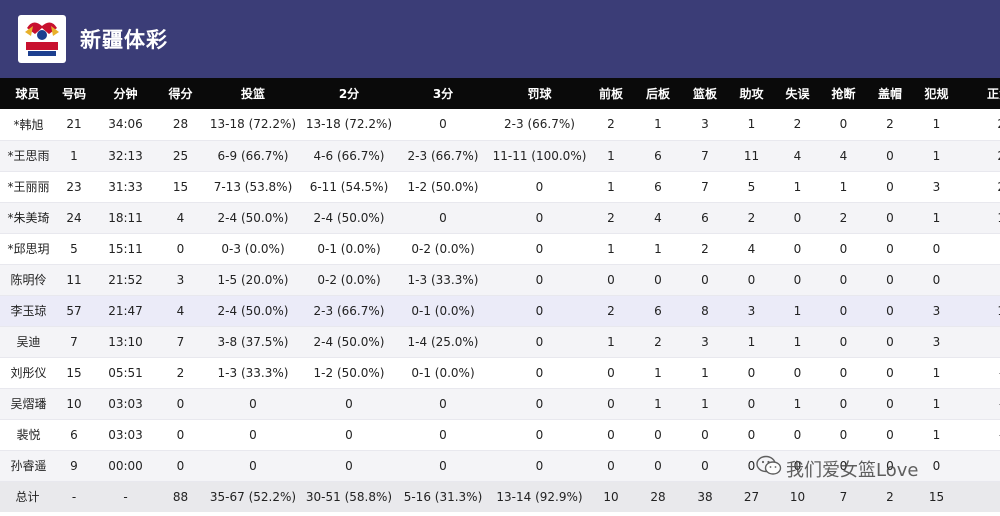  Describe the element at coordinates (253, 187) in the screenshot. I see `stat-cell: 7-13 (53.8%)` at that location.